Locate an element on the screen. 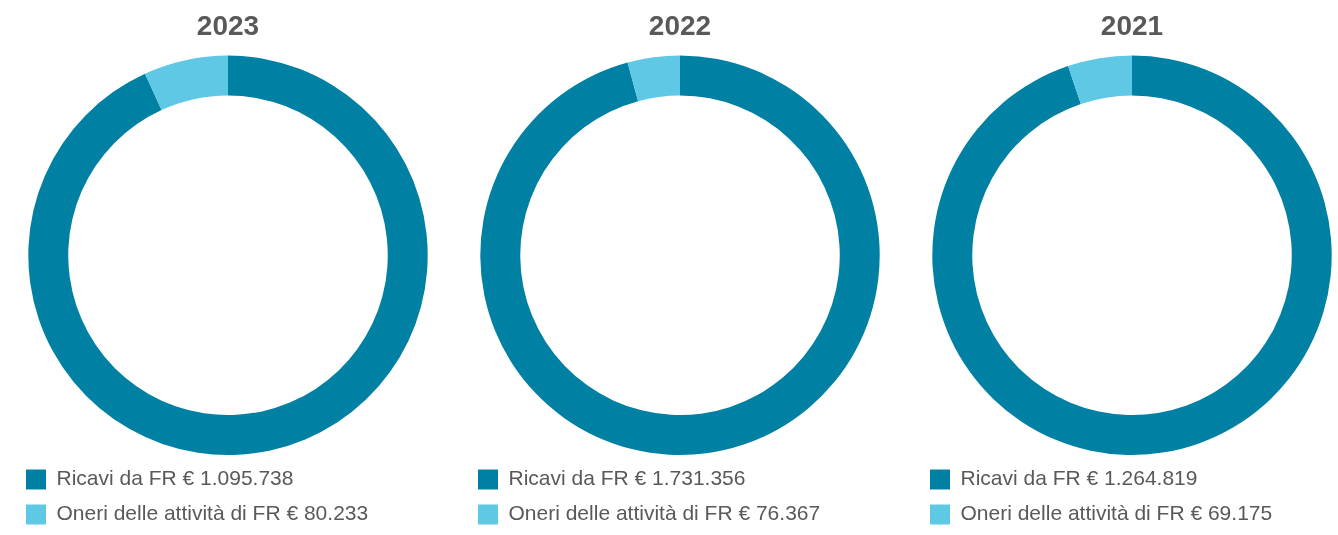 This screenshot has height=535, width=1338. legend-label: Oneri delle attività di FR € 76.367 is located at coordinates (664, 513).